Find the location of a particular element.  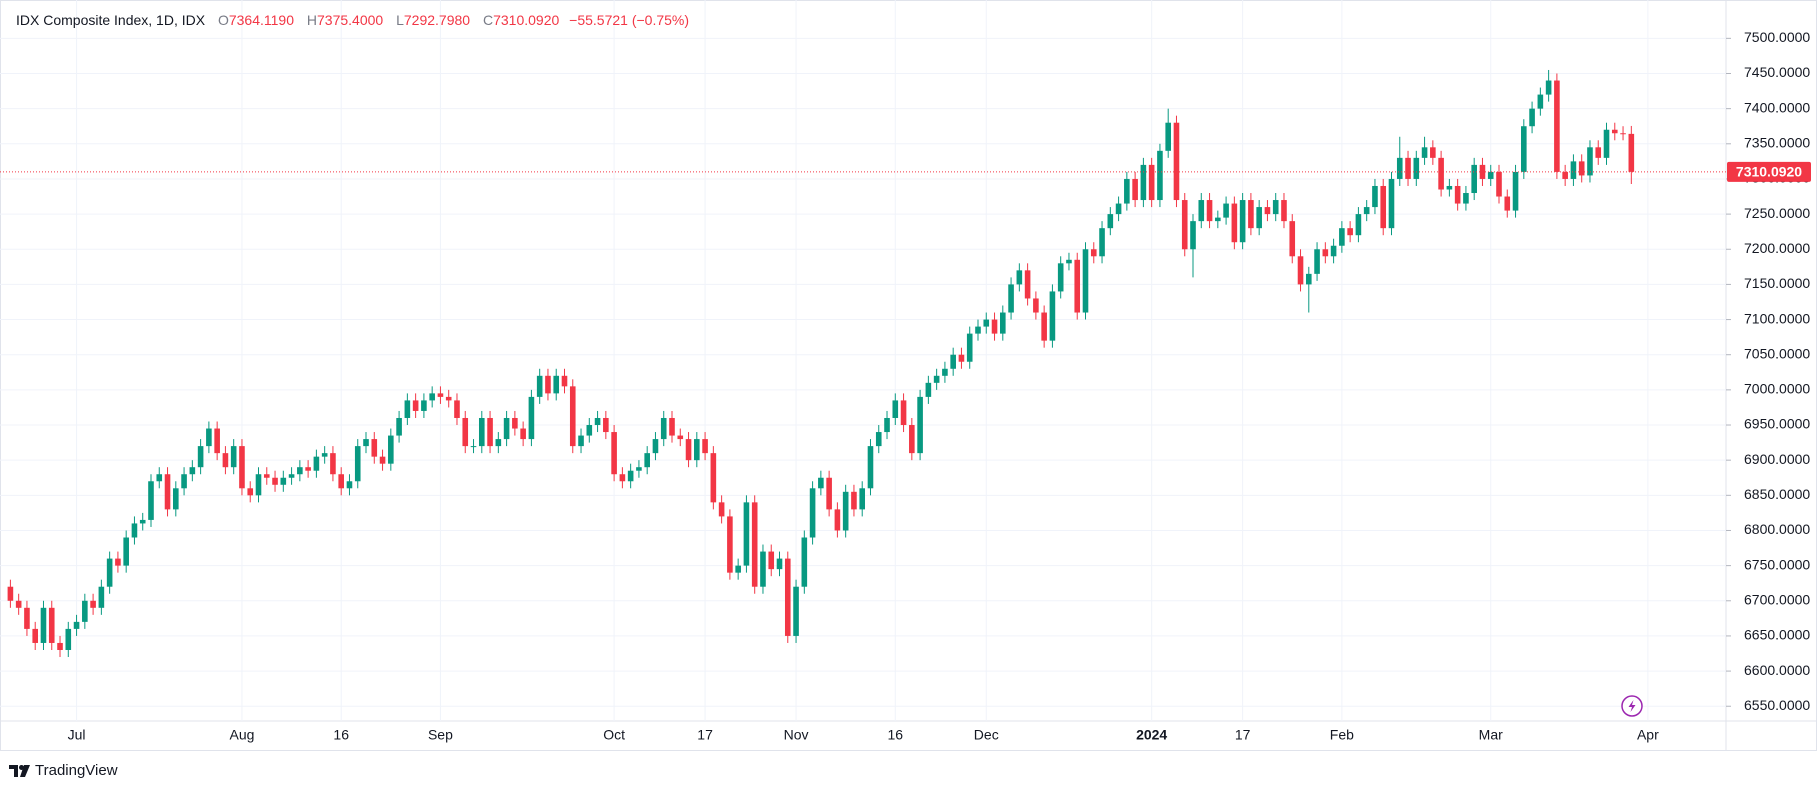

low-value: 7292.7980 is located at coordinates (437, 20).